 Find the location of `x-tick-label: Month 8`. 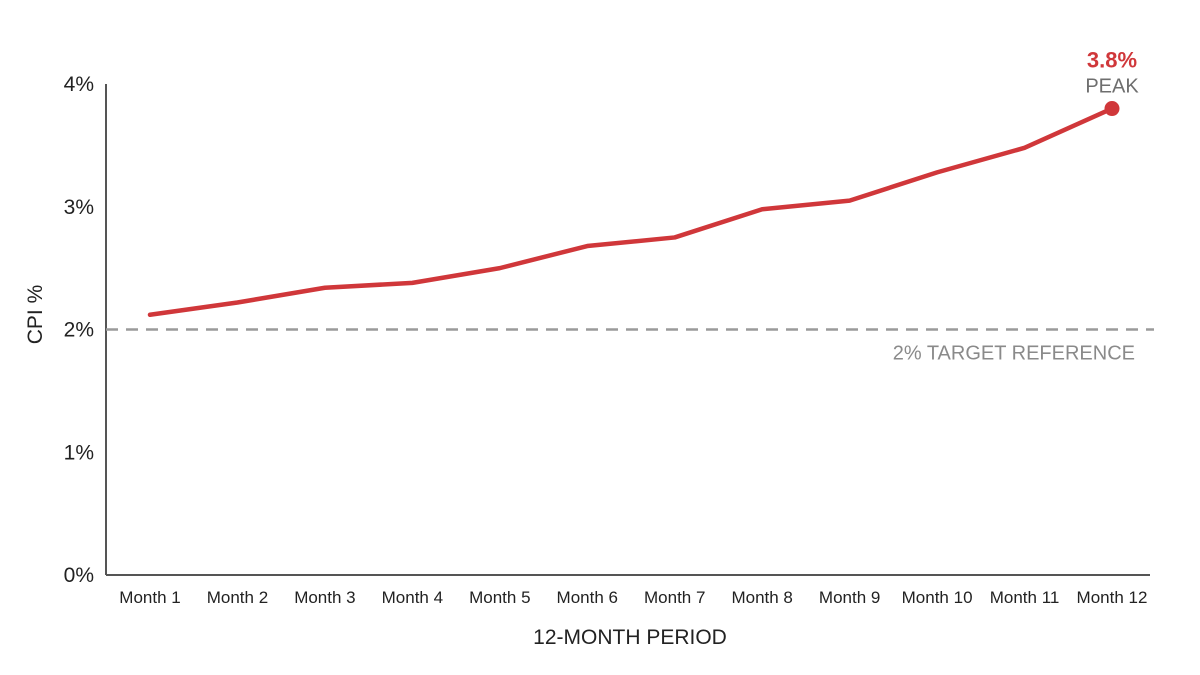

x-tick-label: Month 8 is located at coordinates (761, 597).